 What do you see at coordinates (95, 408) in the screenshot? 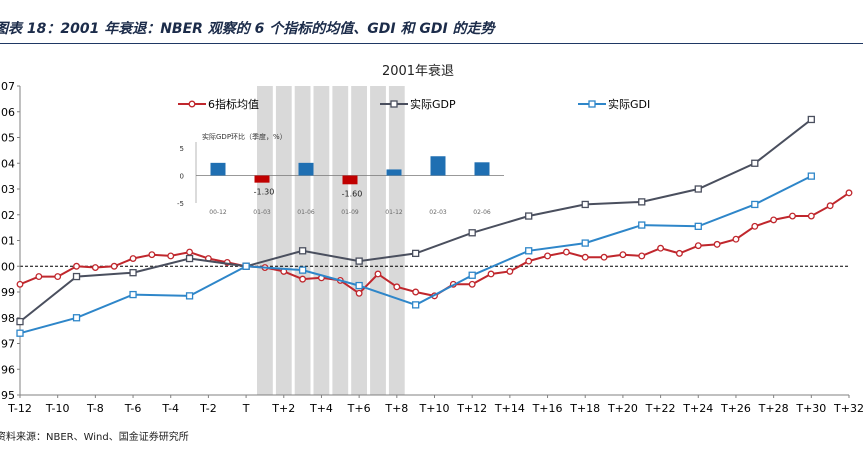
I see `x-tick-label: T-8` at bounding box center [95, 408].